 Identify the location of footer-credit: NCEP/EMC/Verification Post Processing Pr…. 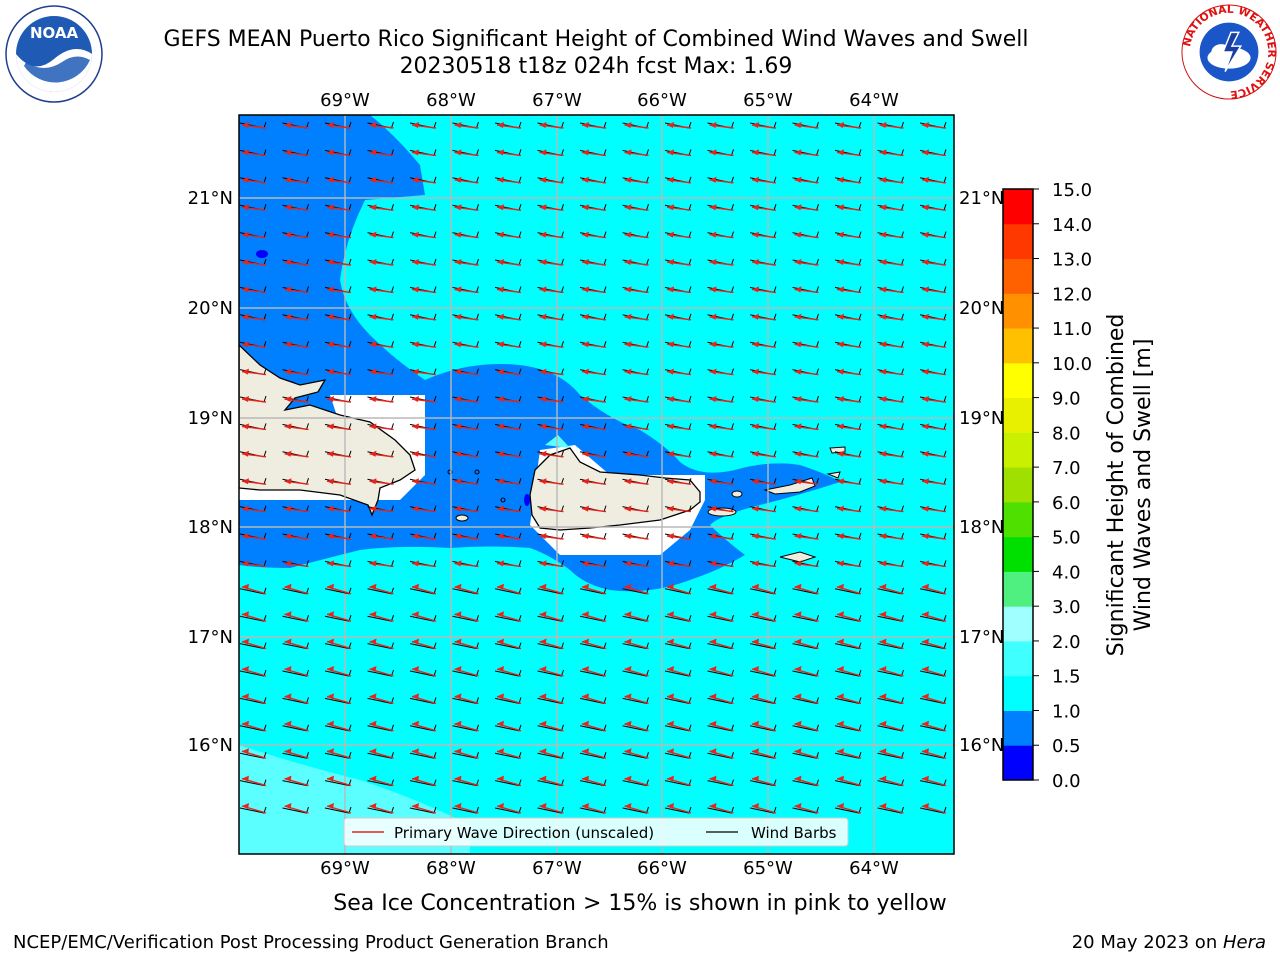
(311, 942).